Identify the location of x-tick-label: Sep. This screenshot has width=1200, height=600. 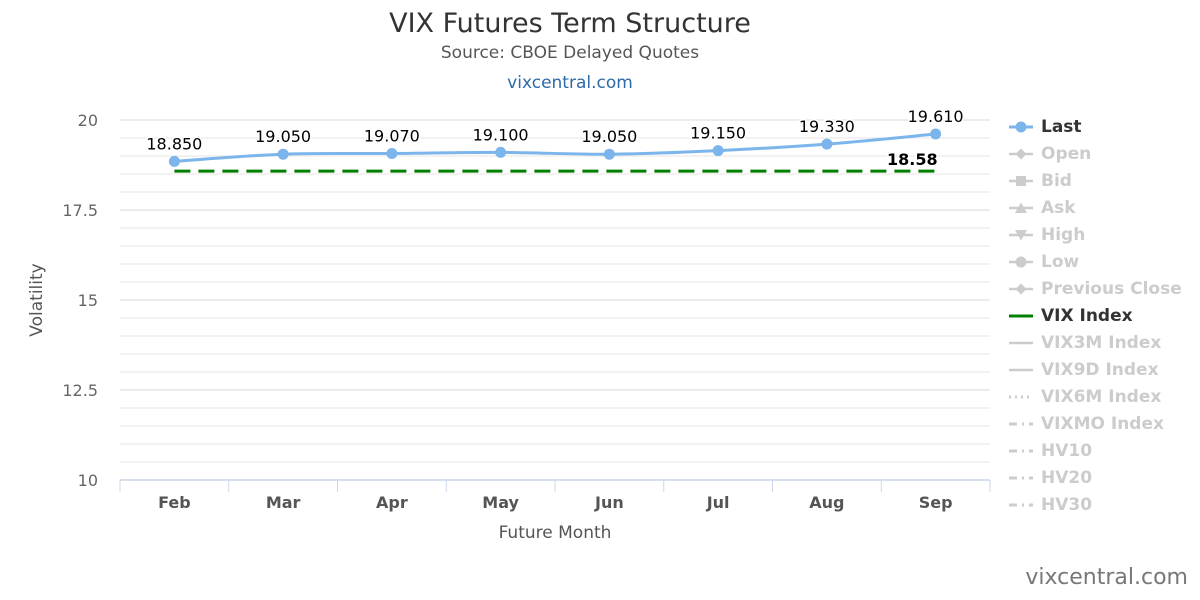
(936, 502).